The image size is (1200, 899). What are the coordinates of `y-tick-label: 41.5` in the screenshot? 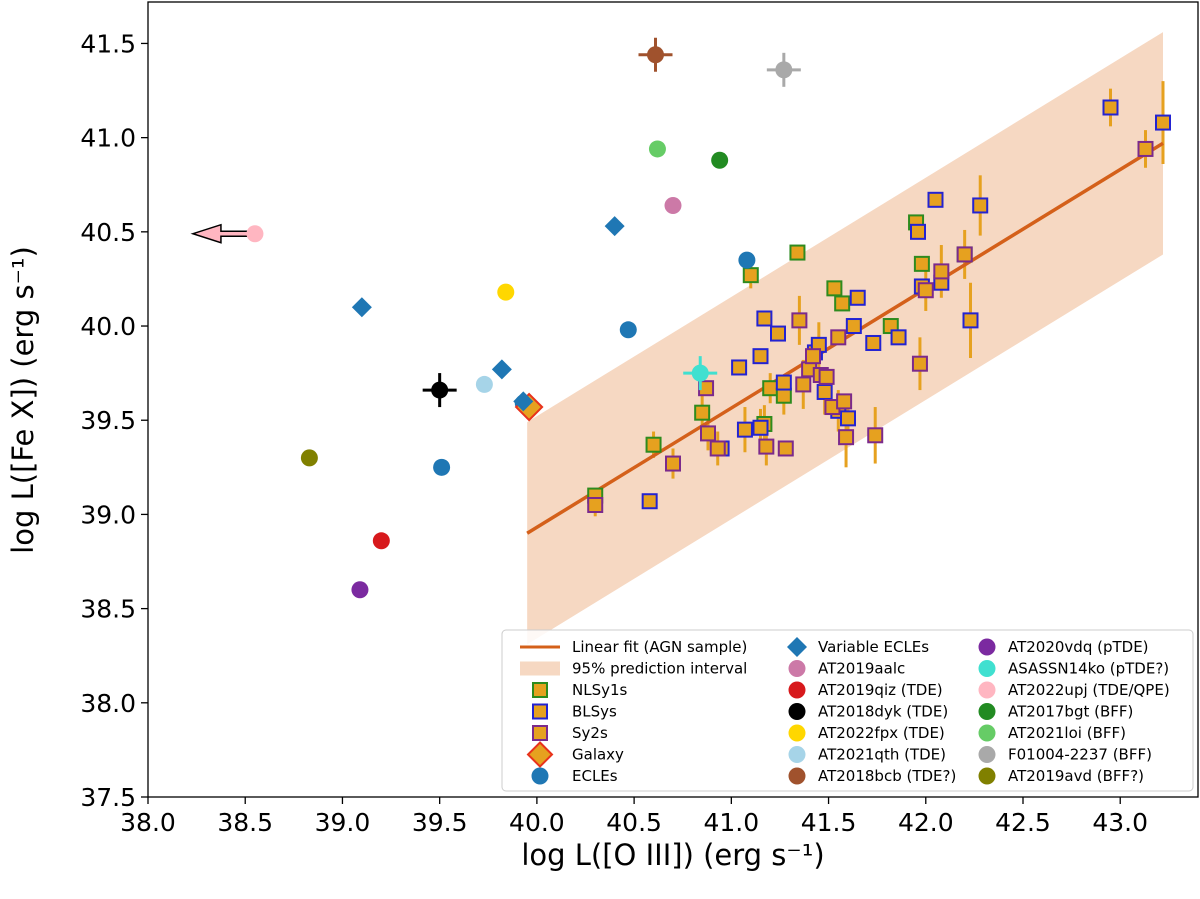 It's located at (108, 43).